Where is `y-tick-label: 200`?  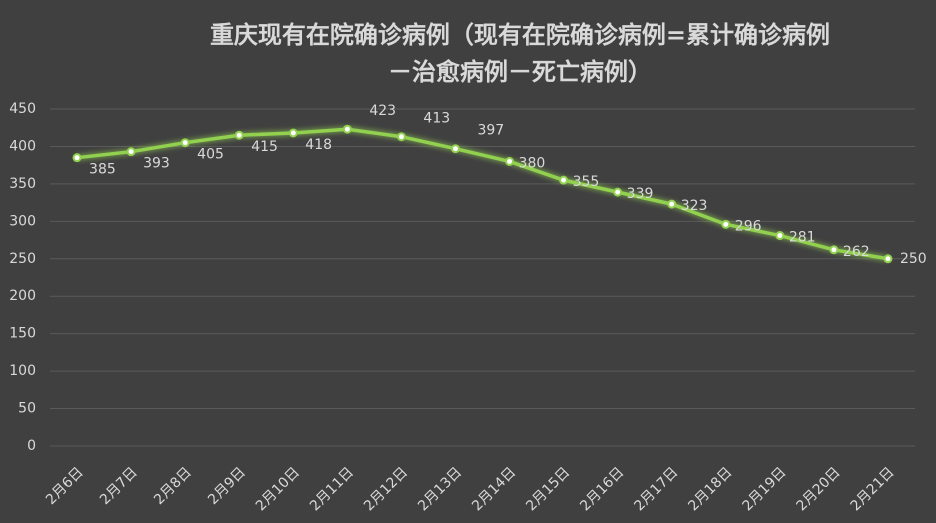 y-tick-label: 200 is located at coordinates (22, 296).